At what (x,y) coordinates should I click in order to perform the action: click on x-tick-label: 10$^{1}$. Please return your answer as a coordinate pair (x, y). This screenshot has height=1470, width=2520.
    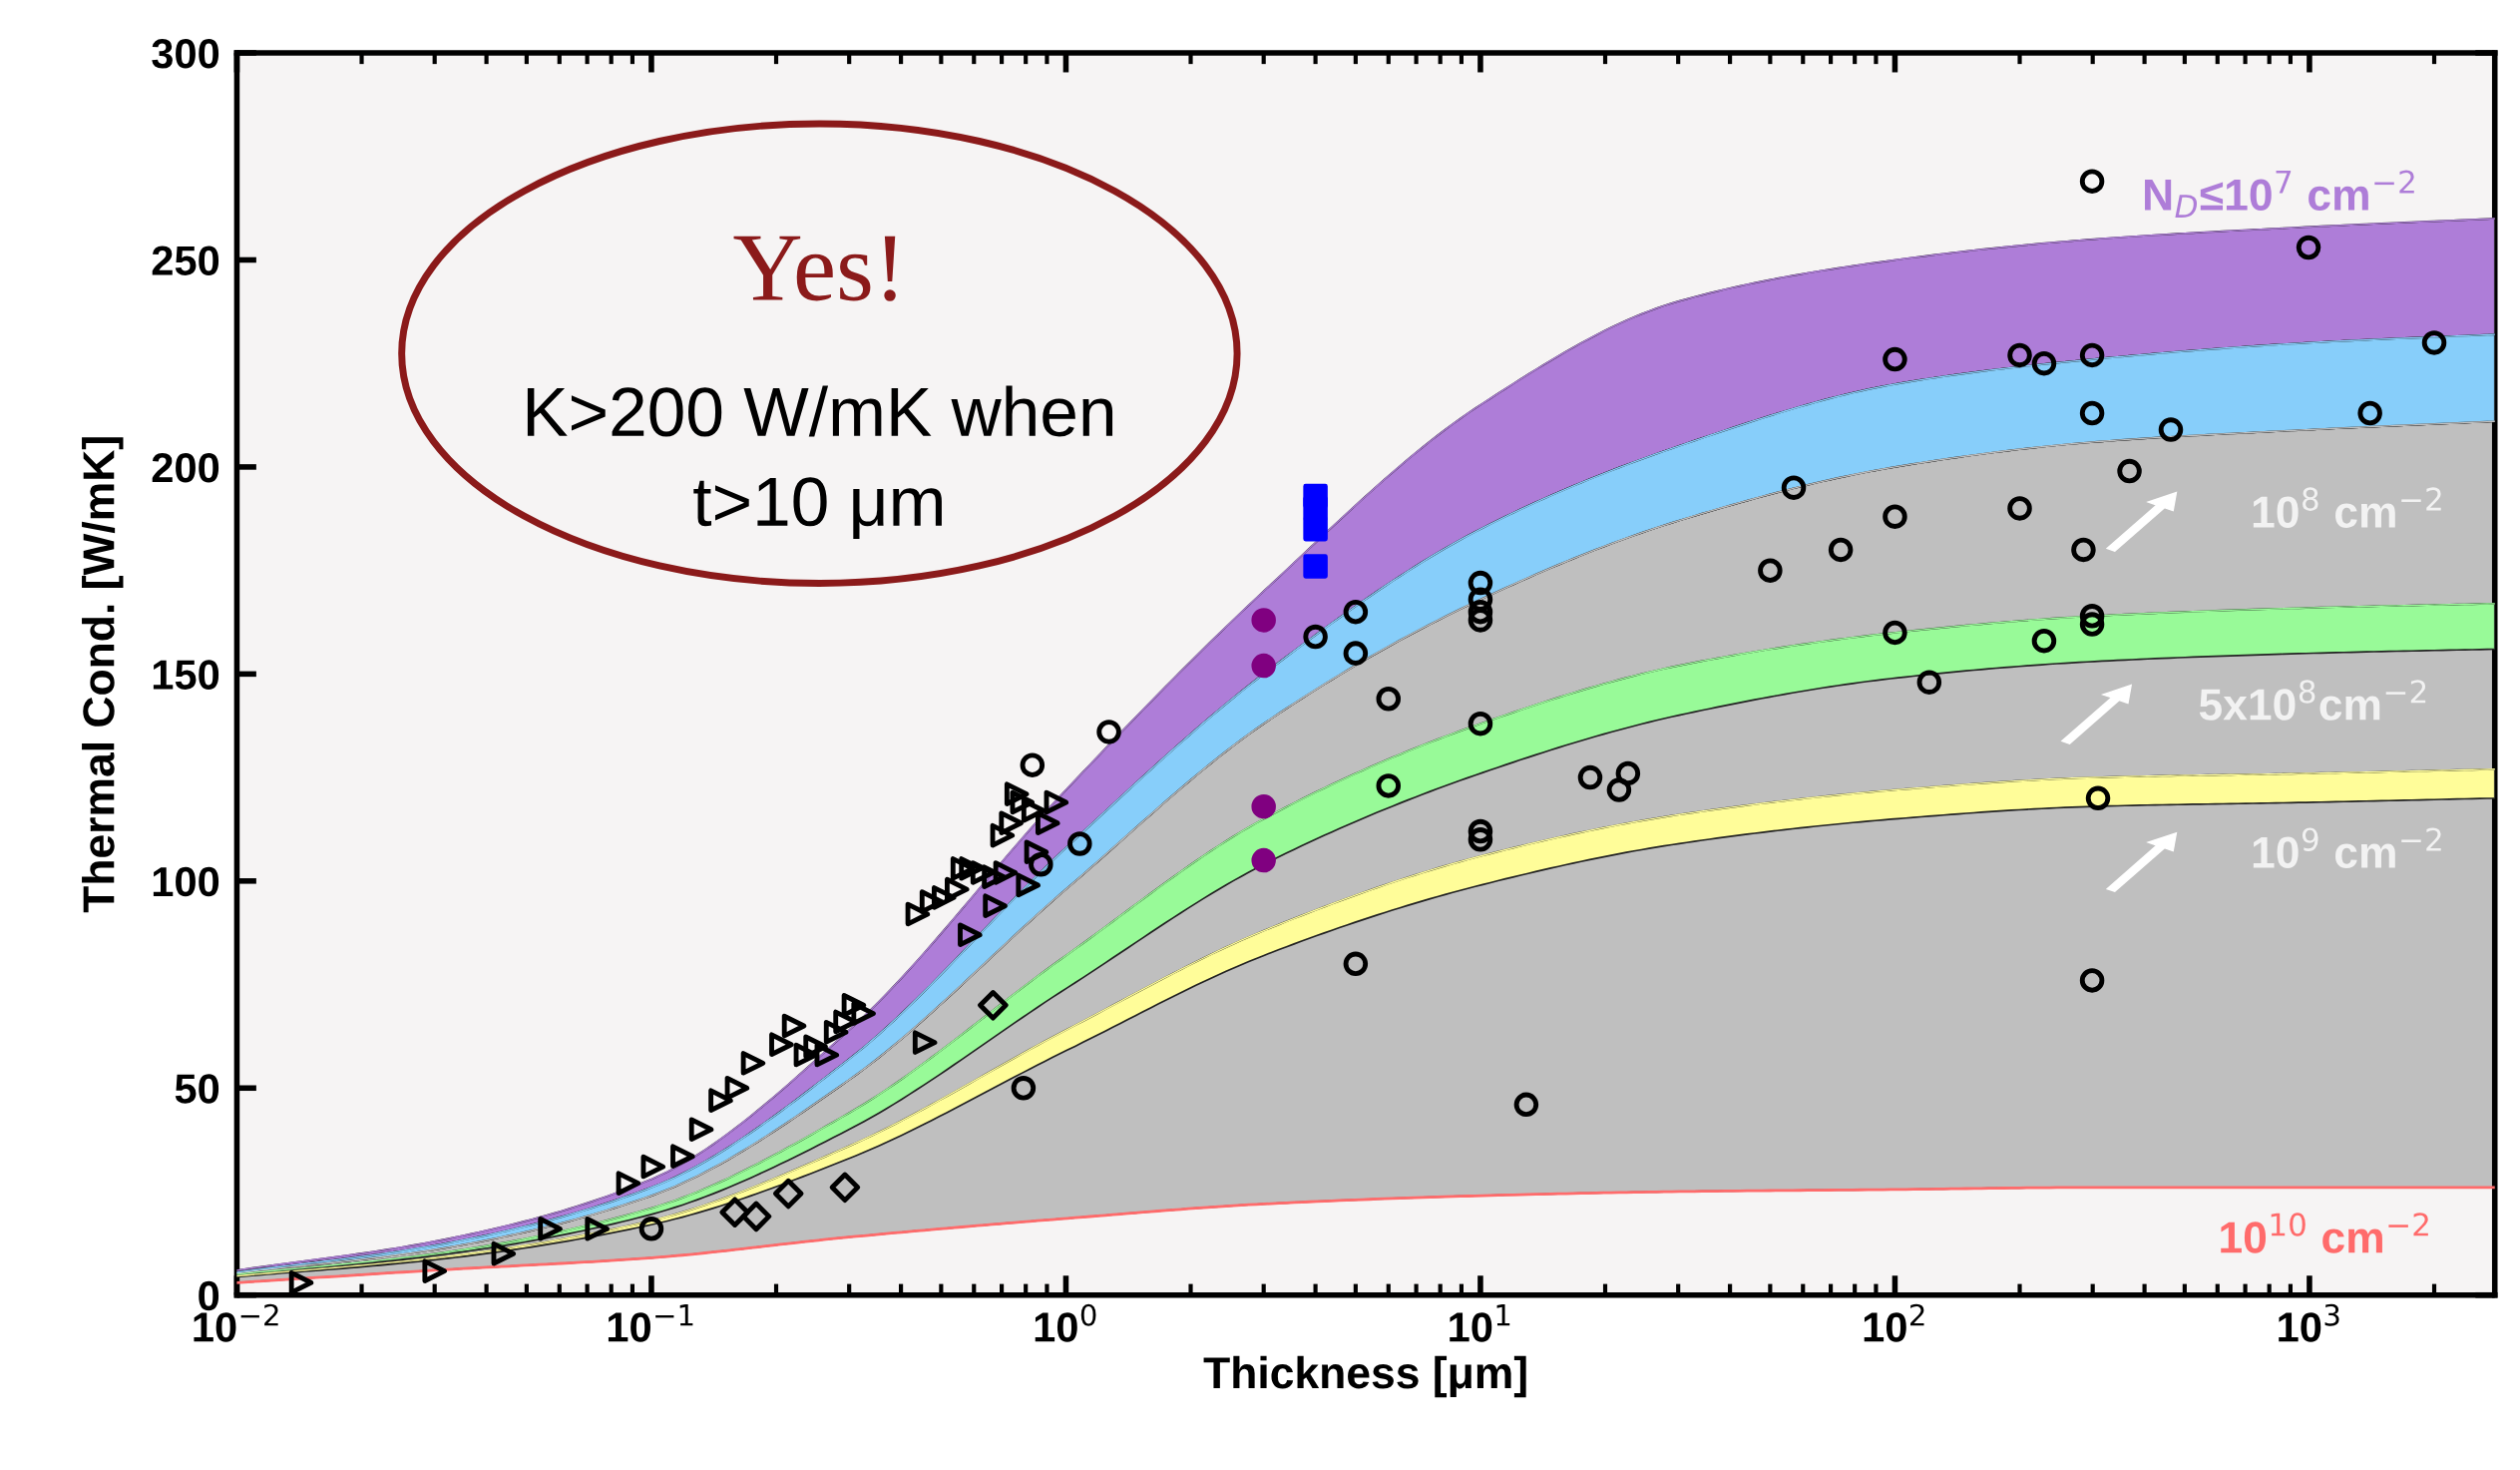
    Looking at the image, I should click on (1480, 1323).